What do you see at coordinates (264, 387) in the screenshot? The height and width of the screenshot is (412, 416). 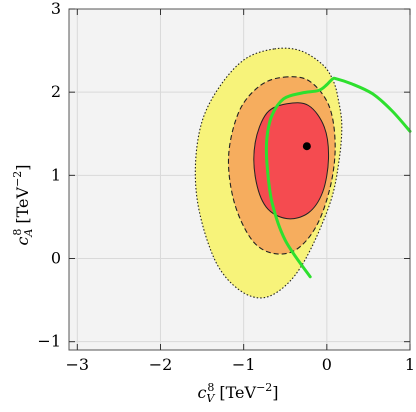 I see `x-axis-unit-exponent: −2` at bounding box center [264, 387].